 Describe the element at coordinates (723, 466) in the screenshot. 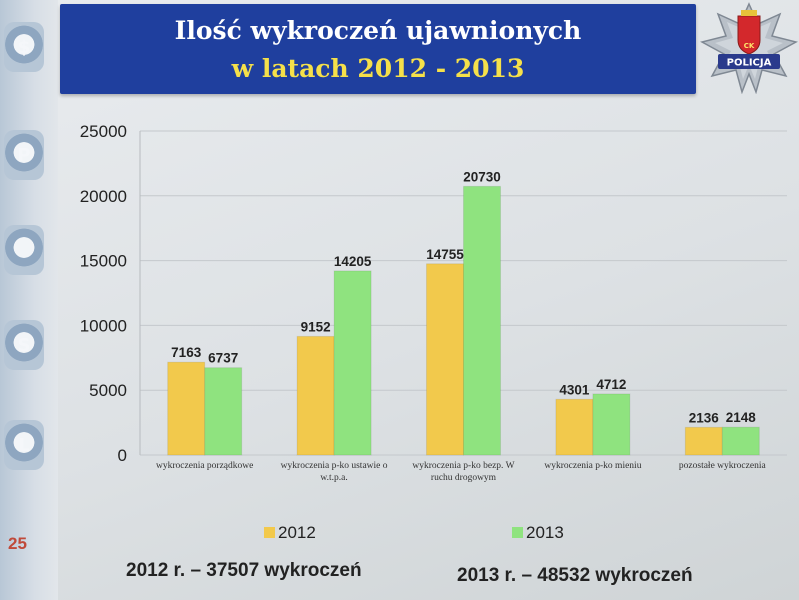

I see `x-tick-label: pozostałe wykroczenia` at that location.